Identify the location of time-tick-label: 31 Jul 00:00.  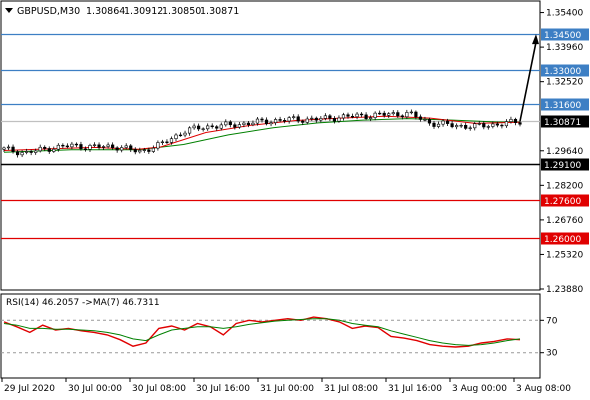
(287, 389).